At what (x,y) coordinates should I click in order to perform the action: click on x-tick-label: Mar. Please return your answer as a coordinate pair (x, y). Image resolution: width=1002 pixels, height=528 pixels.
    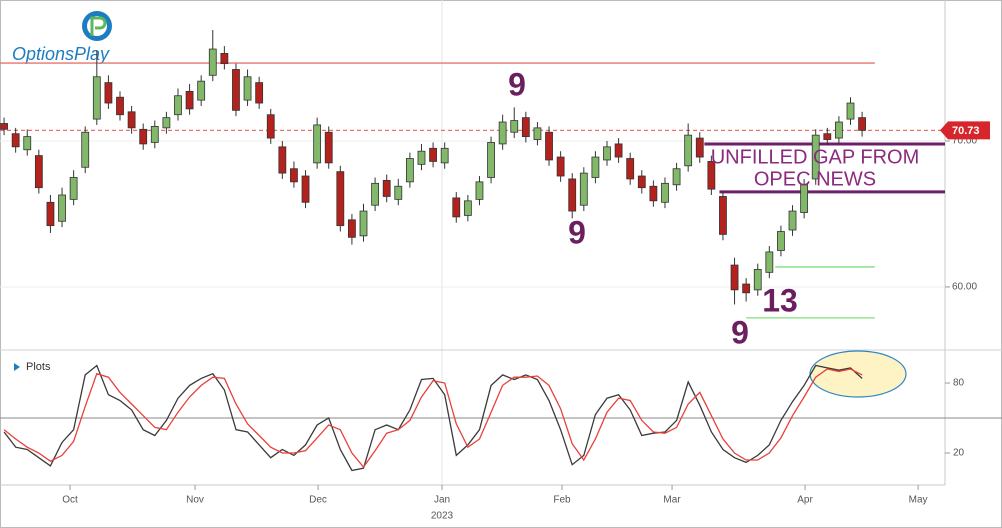
    Looking at the image, I should click on (672, 500).